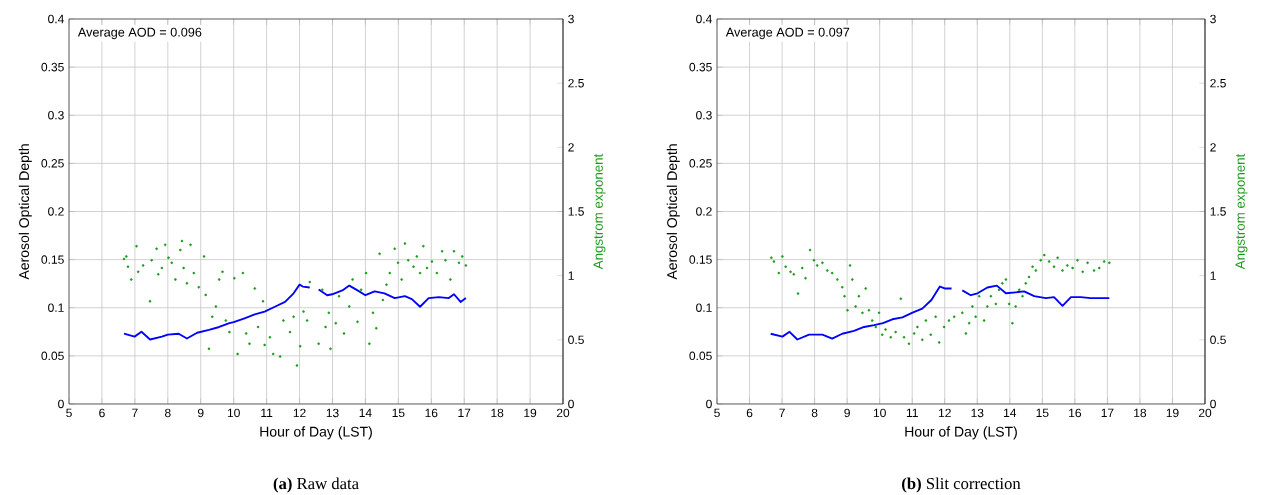 The image size is (1263, 495). I want to click on annotation: Average AOD = 0.097, so click(787, 33).